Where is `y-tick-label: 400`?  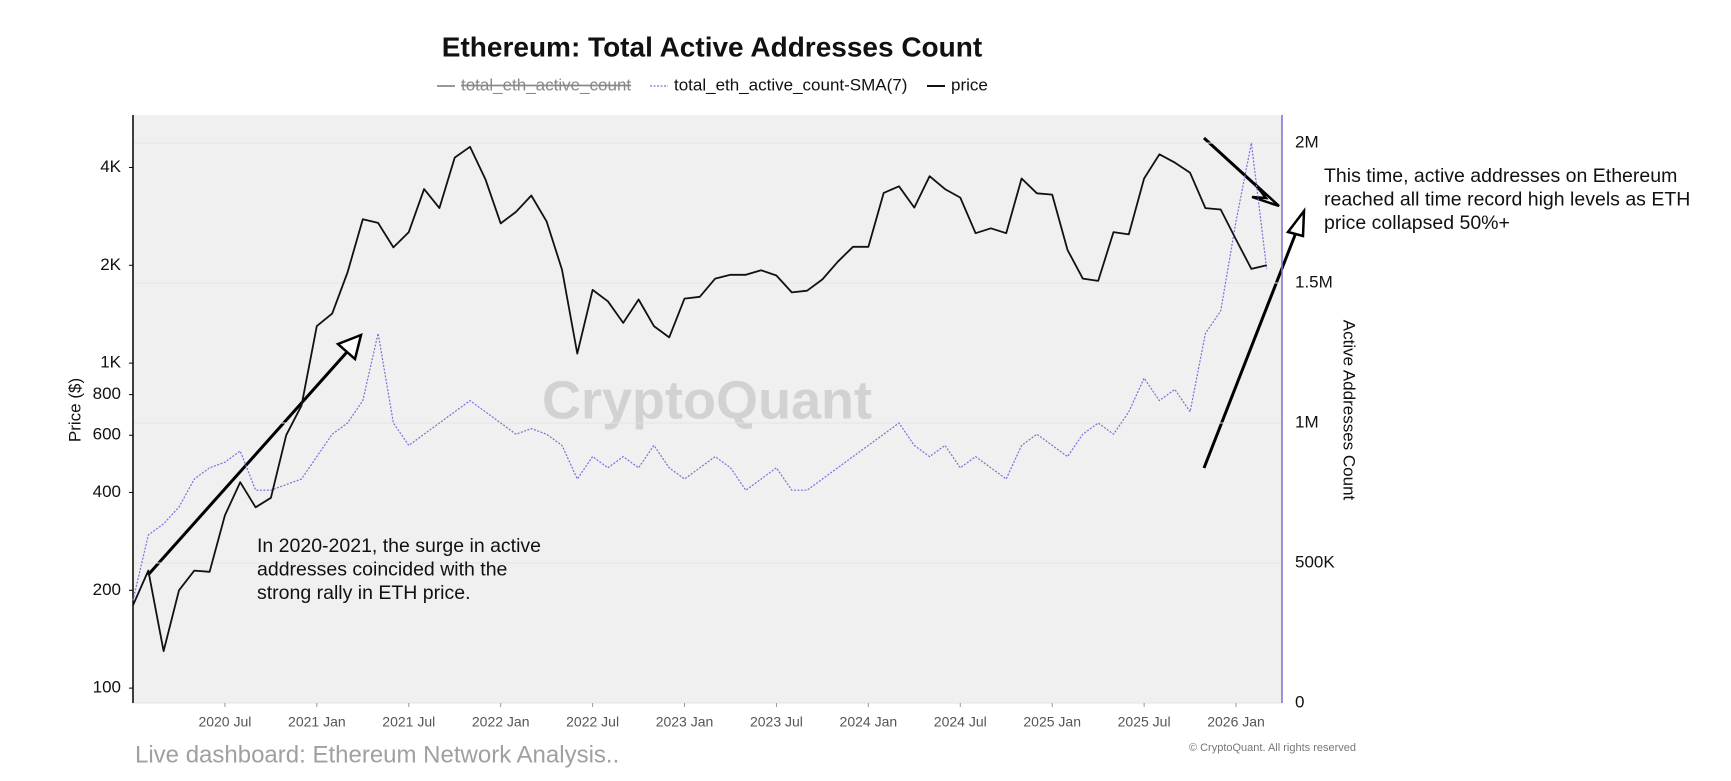 y-tick-label: 400 is located at coordinates (107, 491).